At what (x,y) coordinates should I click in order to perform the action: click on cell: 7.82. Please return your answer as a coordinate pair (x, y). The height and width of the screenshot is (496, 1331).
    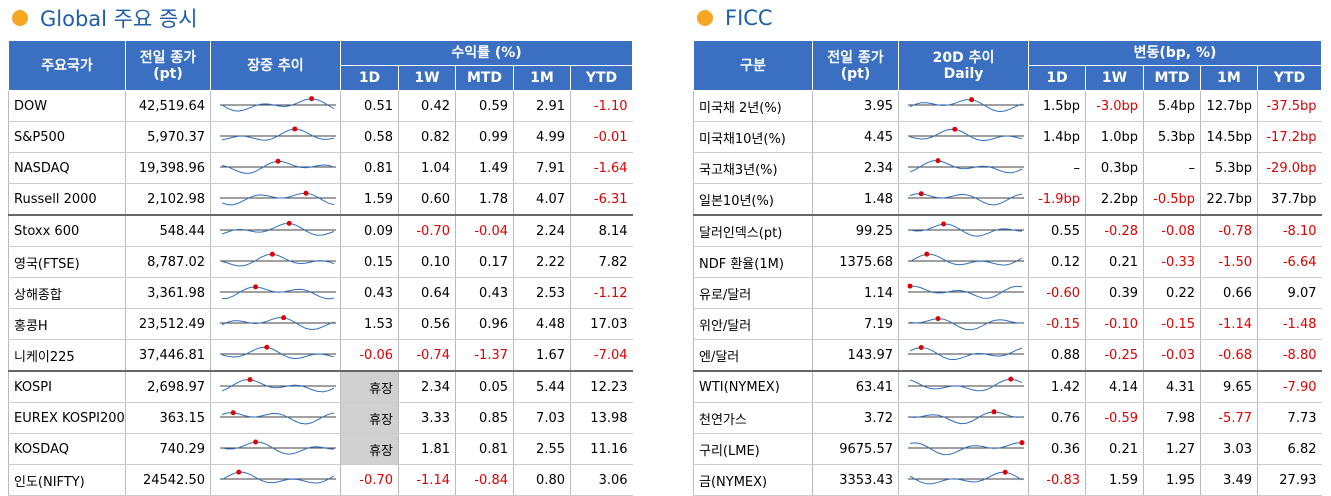
    Looking at the image, I should click on (601, 262).